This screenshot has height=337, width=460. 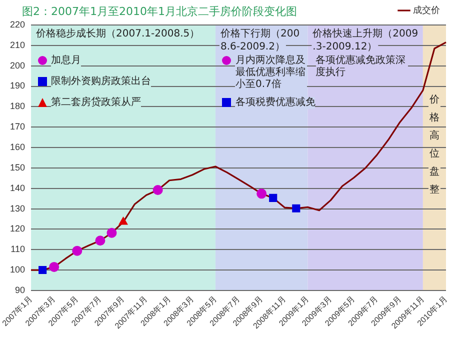 I want to click on legend-label: 成交价, so click(x=426, y=9).